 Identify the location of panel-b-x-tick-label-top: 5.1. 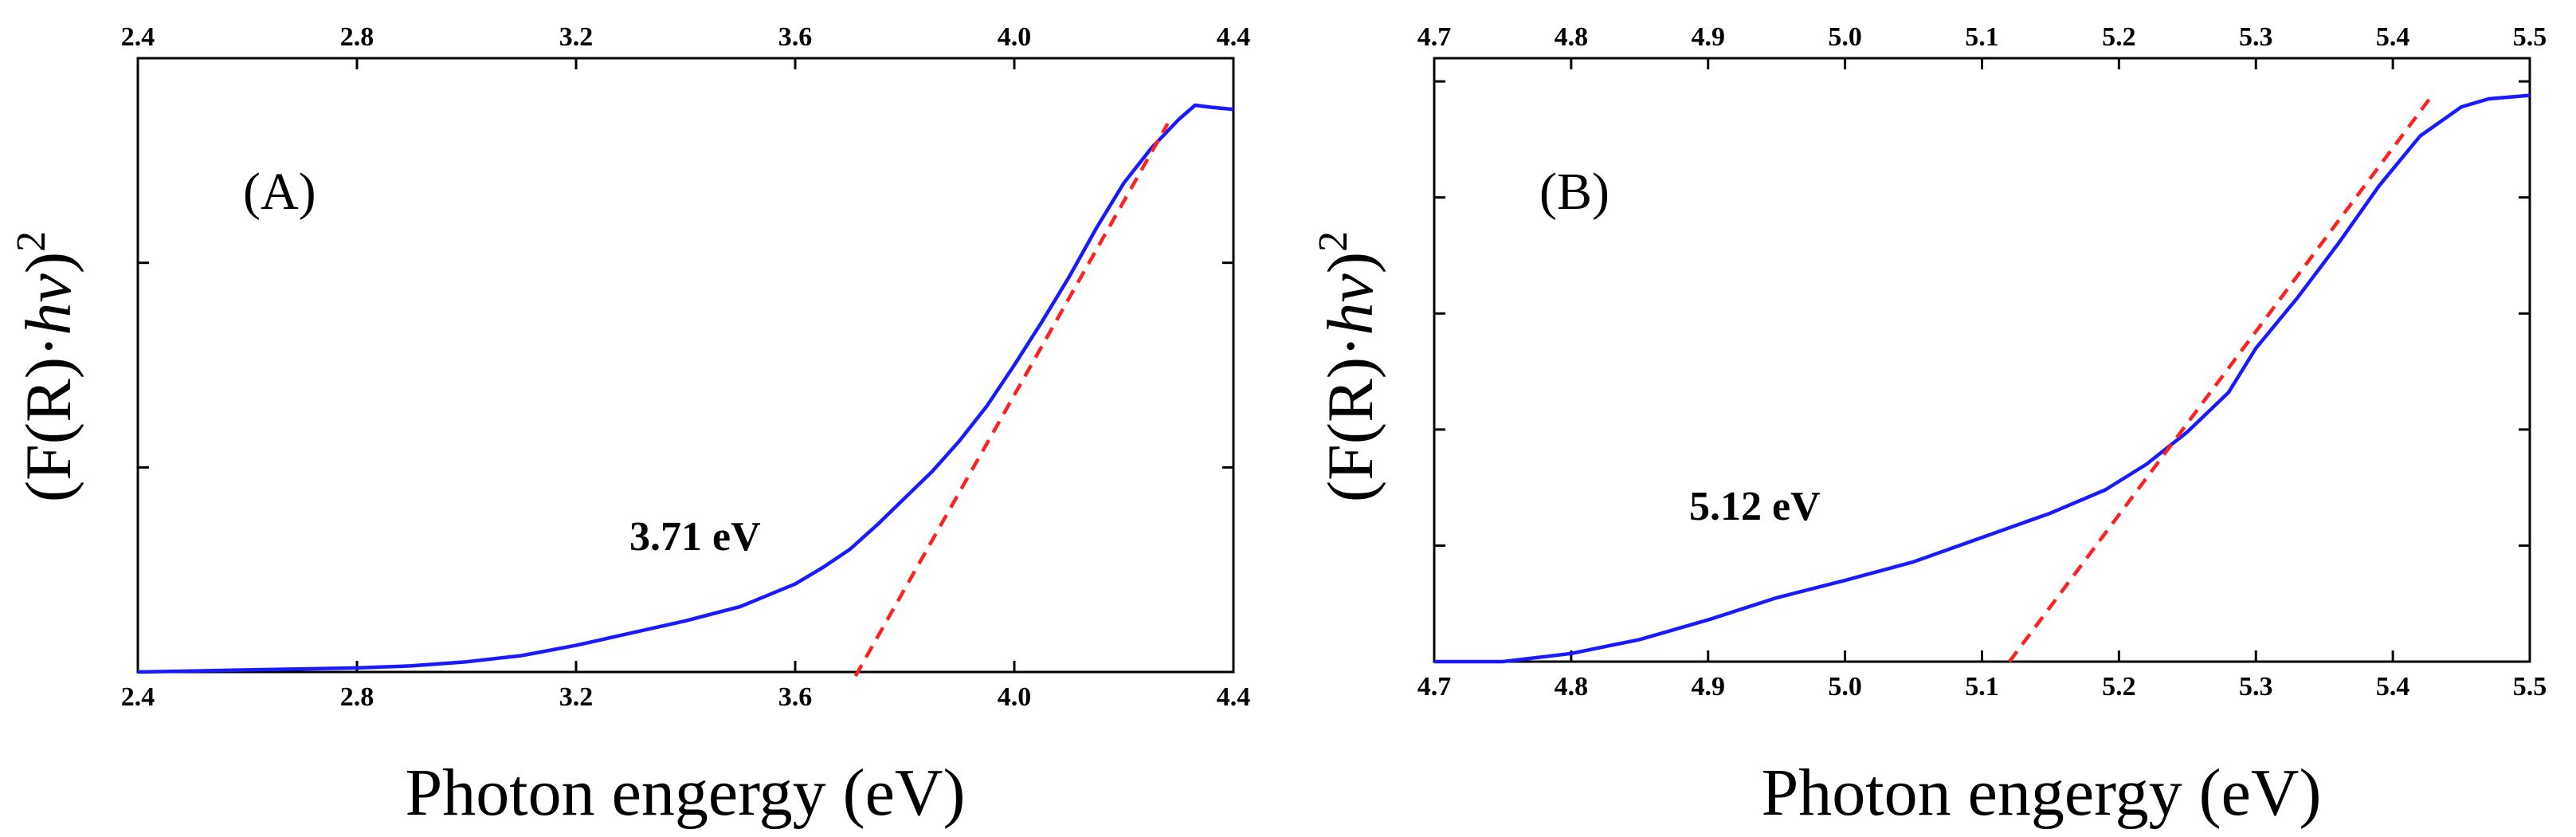
(1982, 37).